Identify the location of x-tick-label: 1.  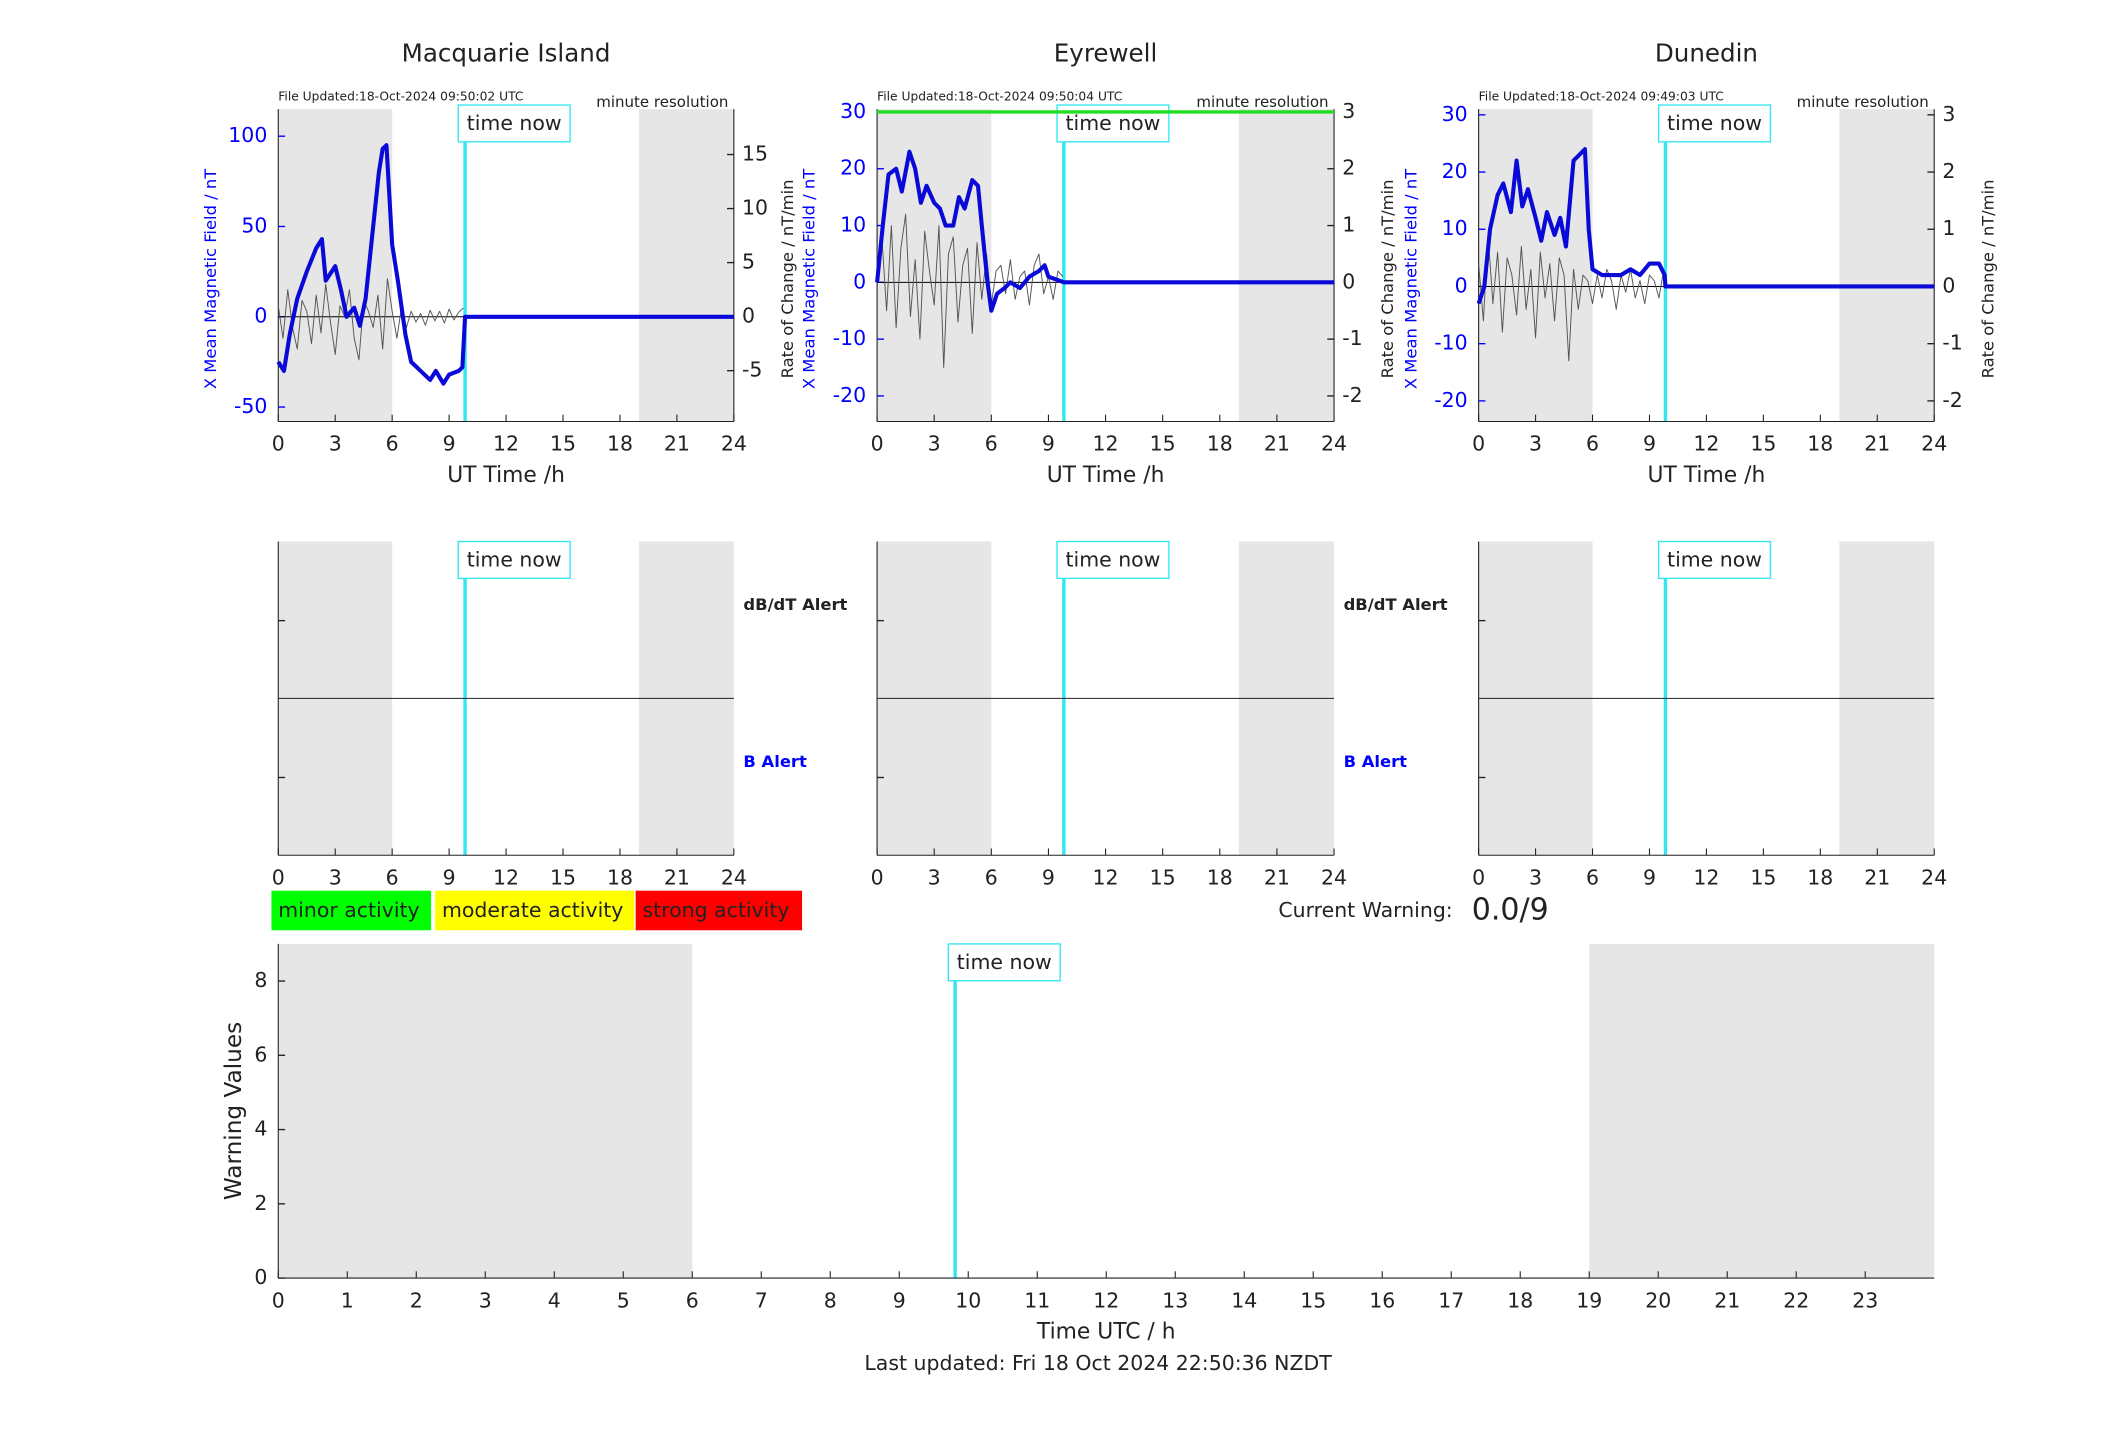
(347, 1300).